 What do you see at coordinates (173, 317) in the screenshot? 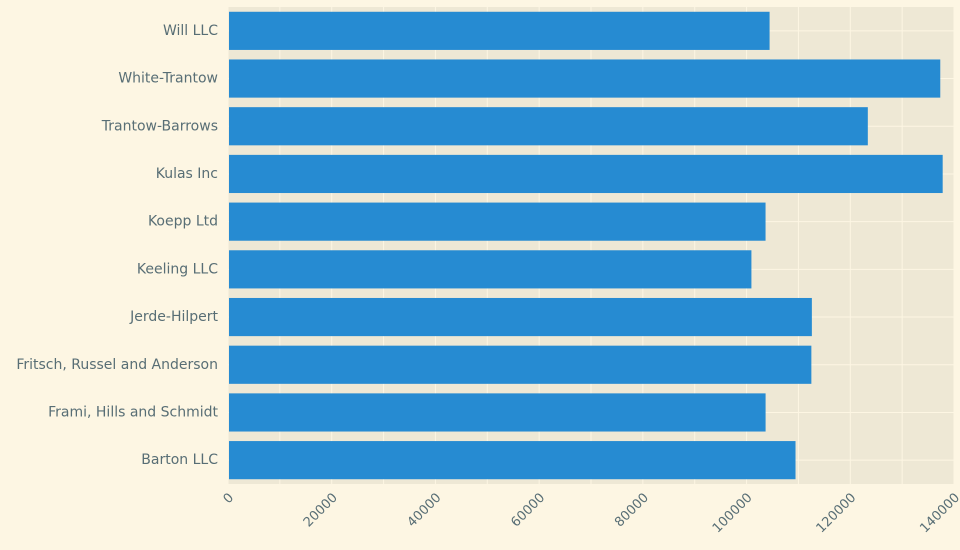
I see `y-tick-label: Jerde-Hilpert` at bounding box center [173, 317].